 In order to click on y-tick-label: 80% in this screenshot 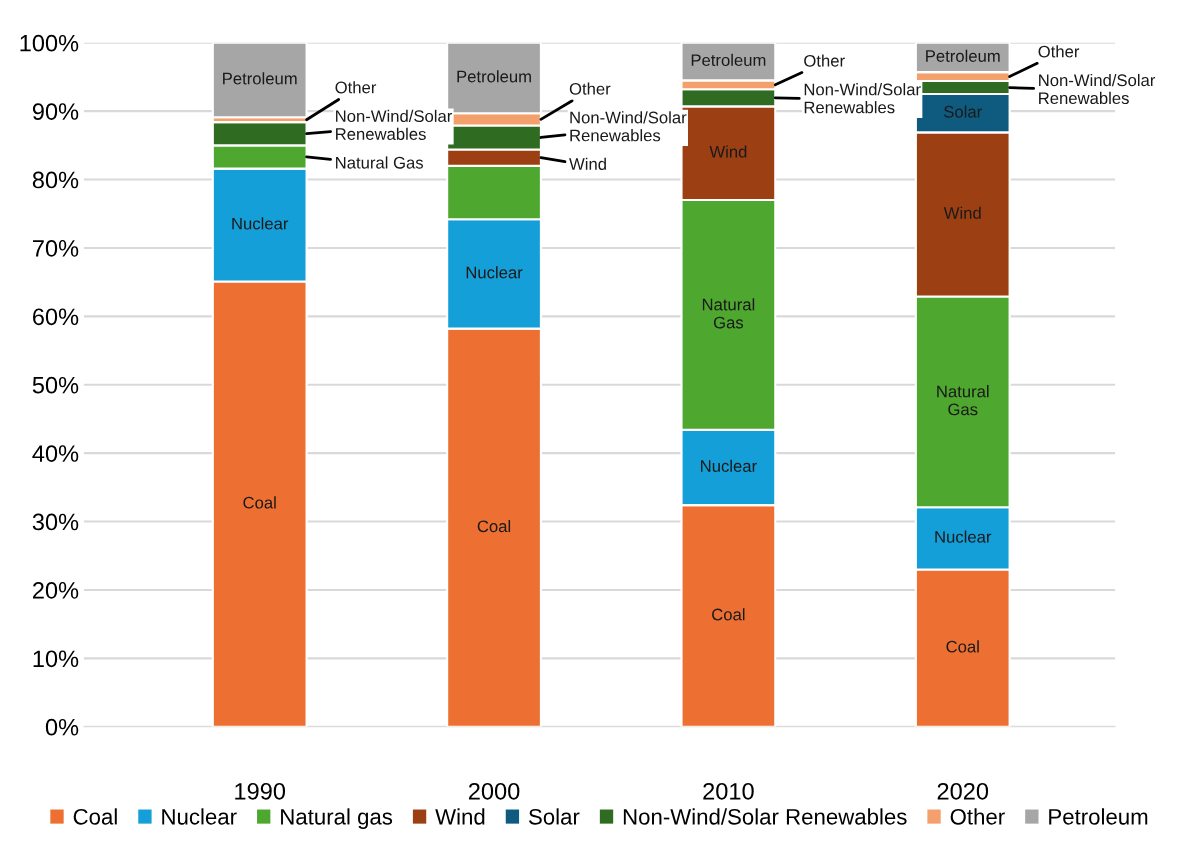, I will do `click(55, 180)`.